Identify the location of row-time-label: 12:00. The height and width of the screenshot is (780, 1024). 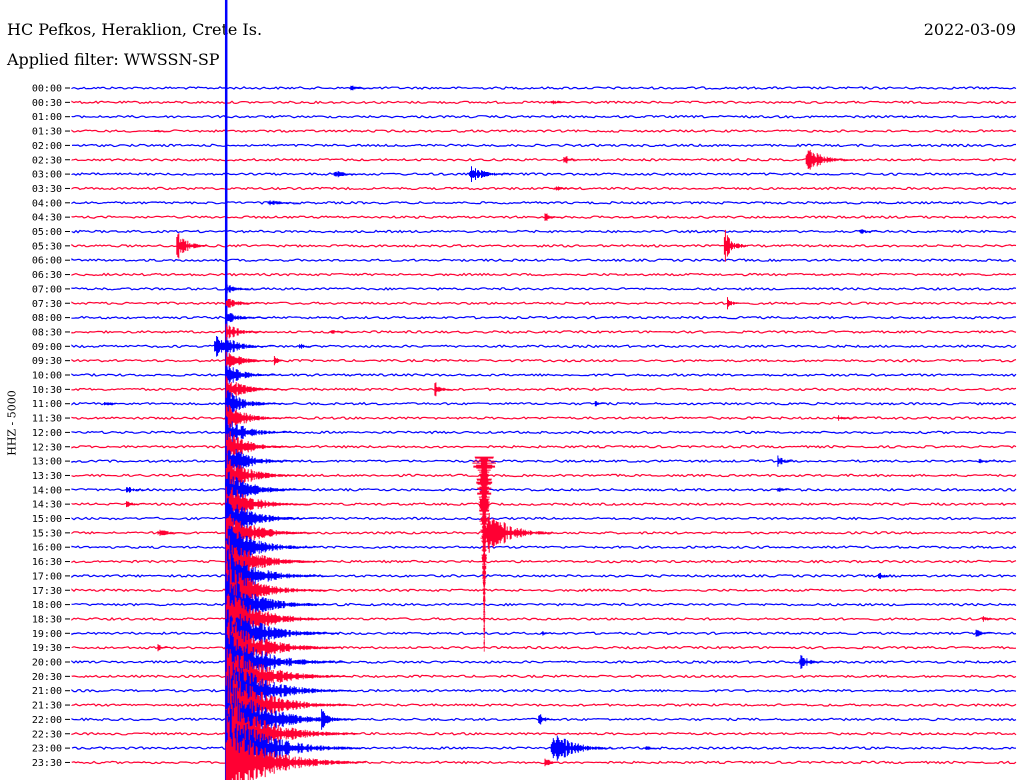
(47, 433).